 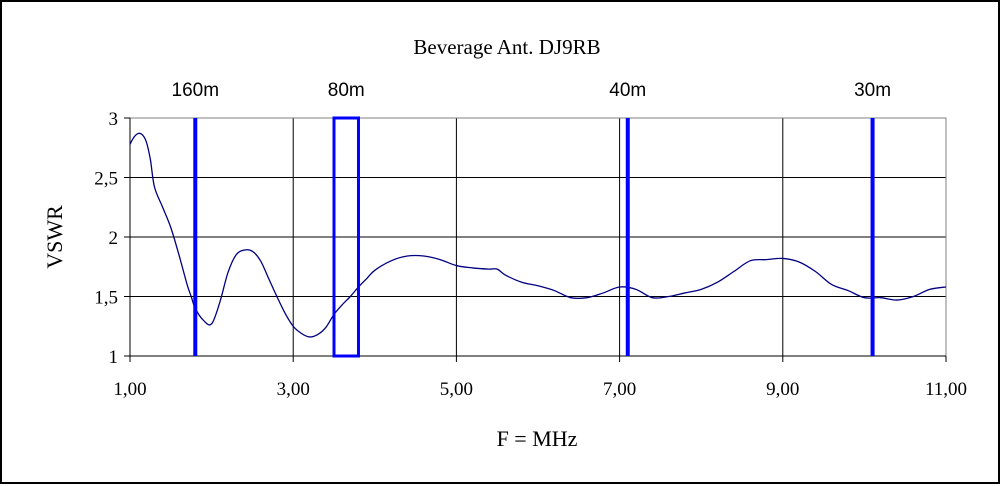 I want to click on x-tick-label: 3,00, so click(x=293, y=389).